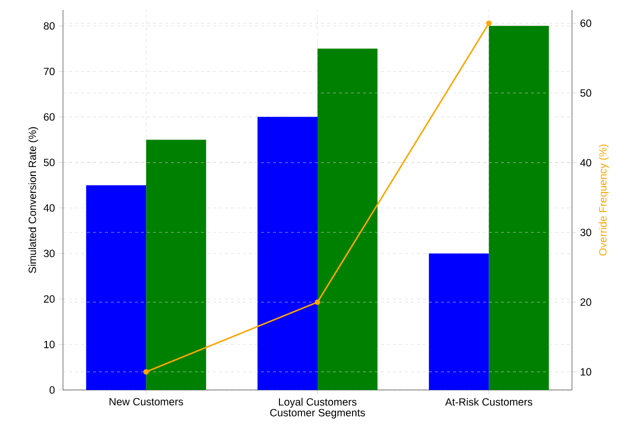 Image resolution: width=630 pixels, height=428 pixels. Describe the element at coordinates (49, 162) in the screenshot. I see `y-tick-label: 50` at that location.